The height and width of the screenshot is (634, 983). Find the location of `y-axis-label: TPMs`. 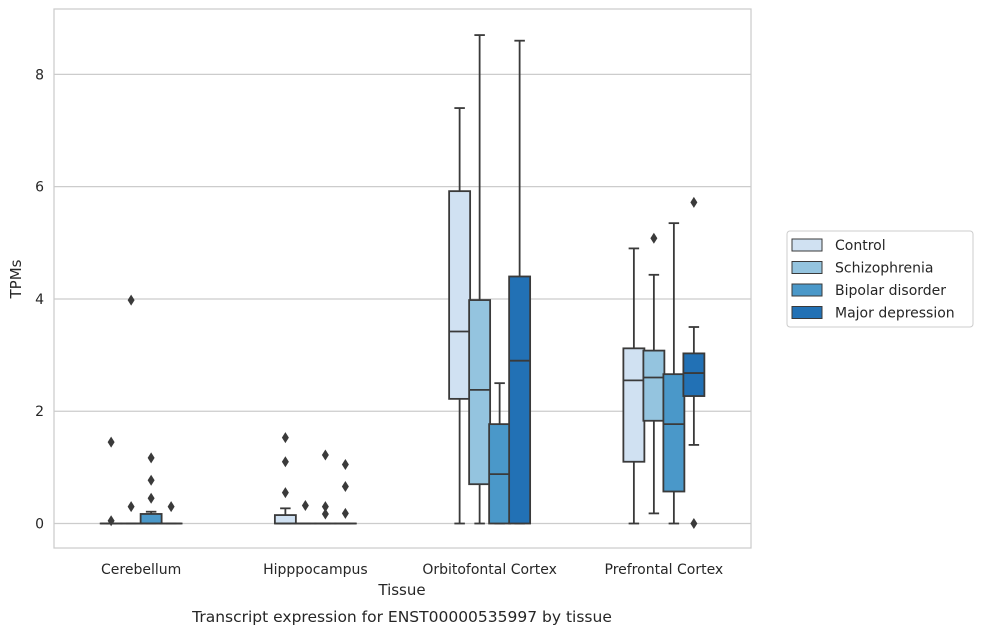

y-axis-label: TPMs is located at coordinates (16, 279).